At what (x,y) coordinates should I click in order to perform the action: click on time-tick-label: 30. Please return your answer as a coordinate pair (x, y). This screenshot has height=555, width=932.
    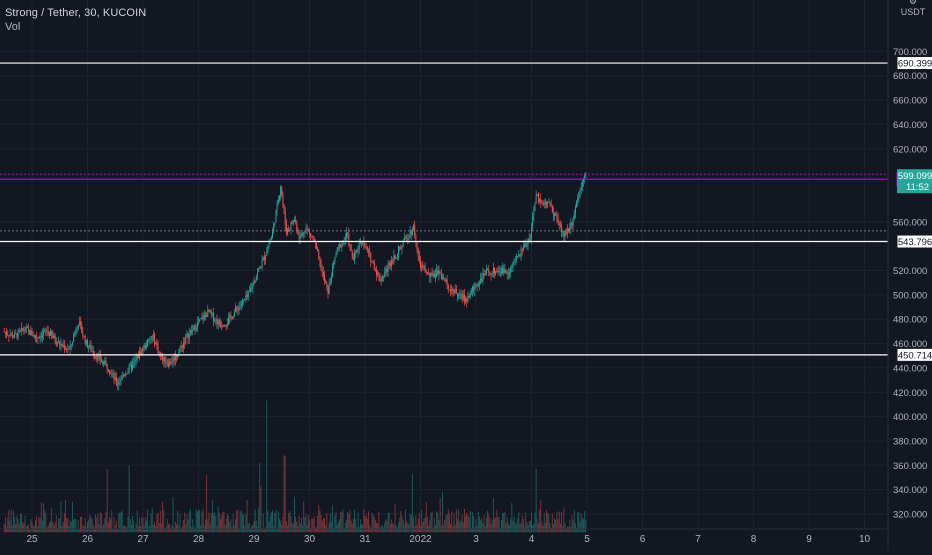
    Looking at the image, I should click on (310, 539).